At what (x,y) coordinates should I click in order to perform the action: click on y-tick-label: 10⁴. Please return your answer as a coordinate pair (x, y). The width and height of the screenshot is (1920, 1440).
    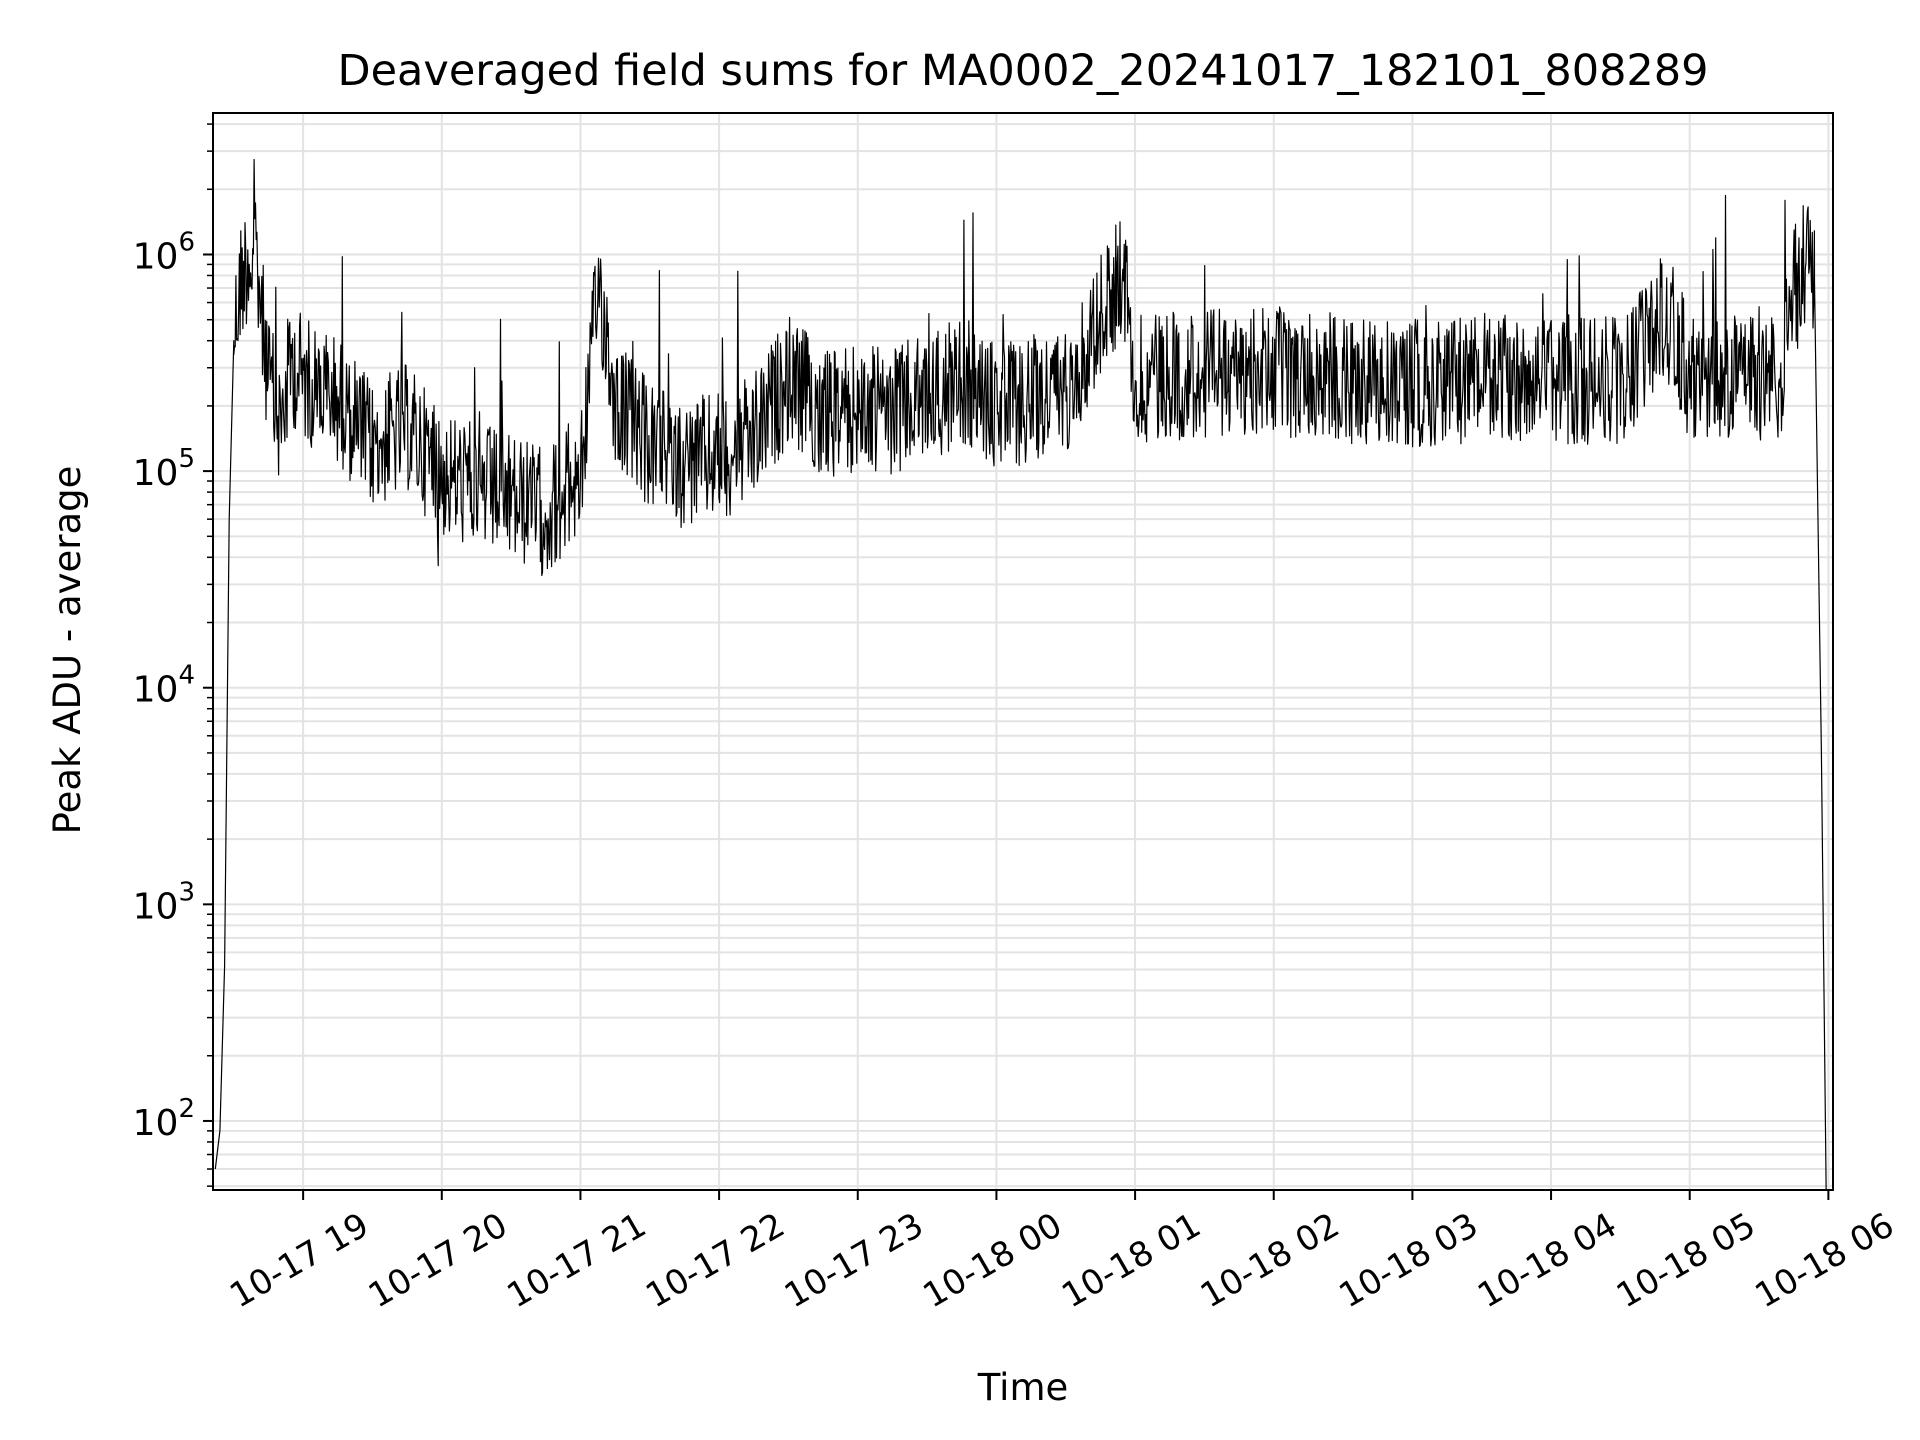
    Looking at the image, I should click on (164, 686).